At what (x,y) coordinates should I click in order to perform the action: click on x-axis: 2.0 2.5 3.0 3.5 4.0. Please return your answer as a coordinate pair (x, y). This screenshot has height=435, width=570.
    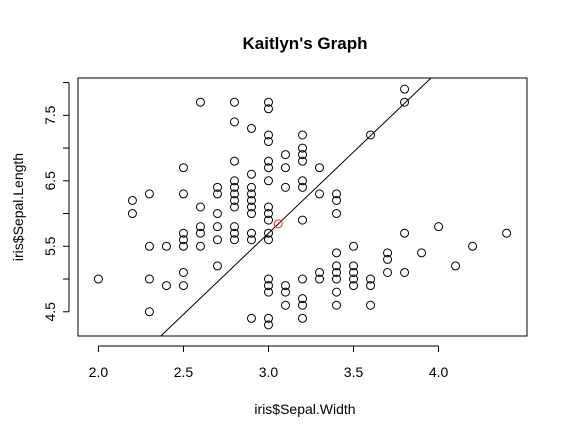
    Looking at the image, I should click on (269, 362).